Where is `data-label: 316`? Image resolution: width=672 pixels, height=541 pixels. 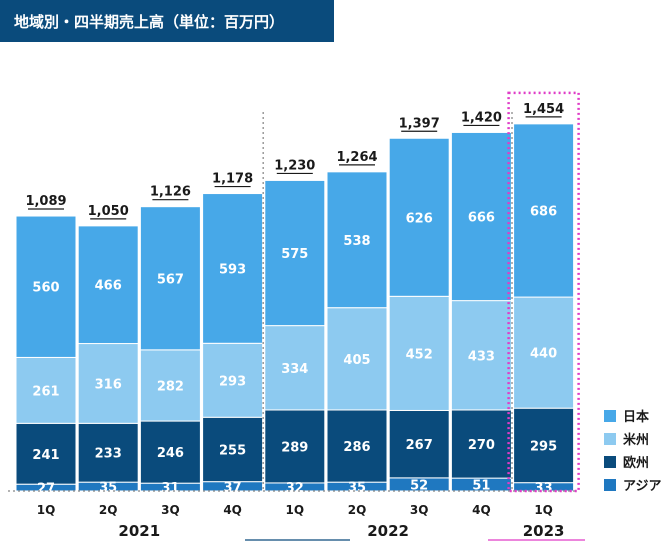
data-label: 316 is located at coordinates (108, 384).